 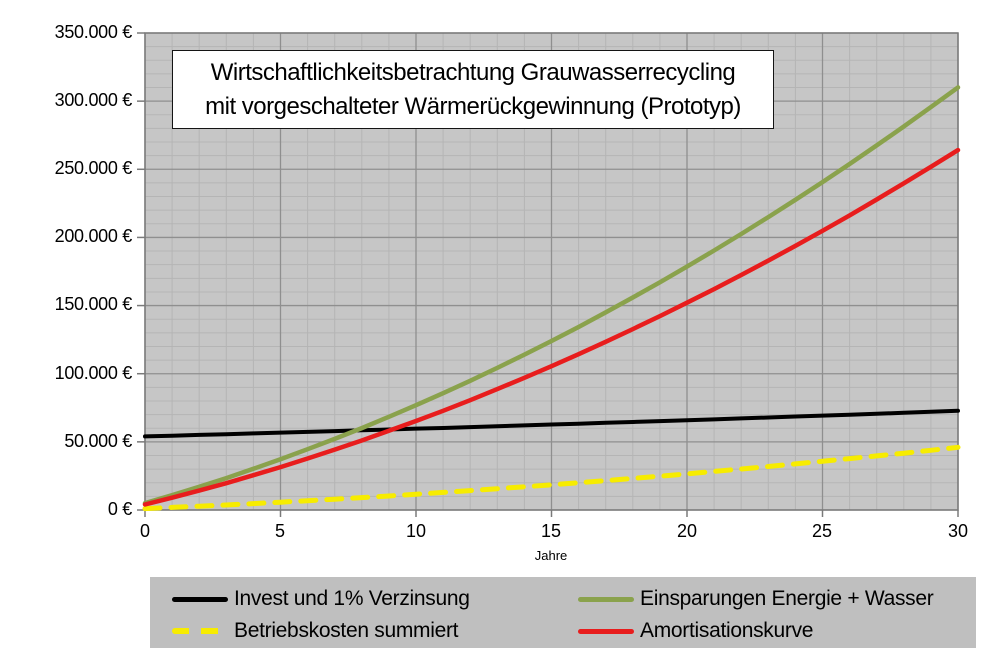 What do you see at coordinates (346, 630) in the screenshot?
I see `legend-label: Betriebskosten summiert` at bounding box center [346, 630].